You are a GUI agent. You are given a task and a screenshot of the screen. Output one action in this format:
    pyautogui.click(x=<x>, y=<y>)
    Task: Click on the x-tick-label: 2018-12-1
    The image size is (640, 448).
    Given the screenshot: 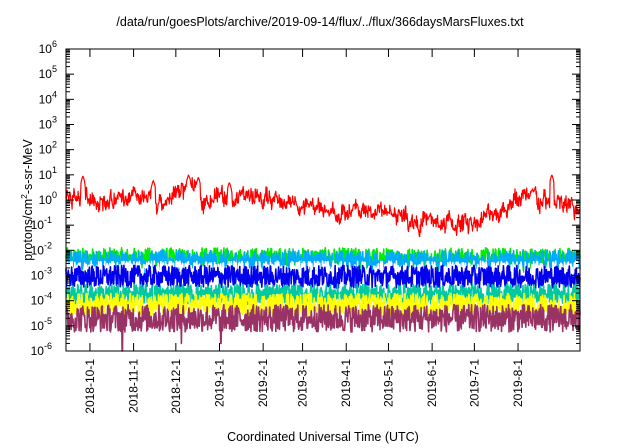 What is the action you would take?
    pyautogui.click(x=176, y=386)
    